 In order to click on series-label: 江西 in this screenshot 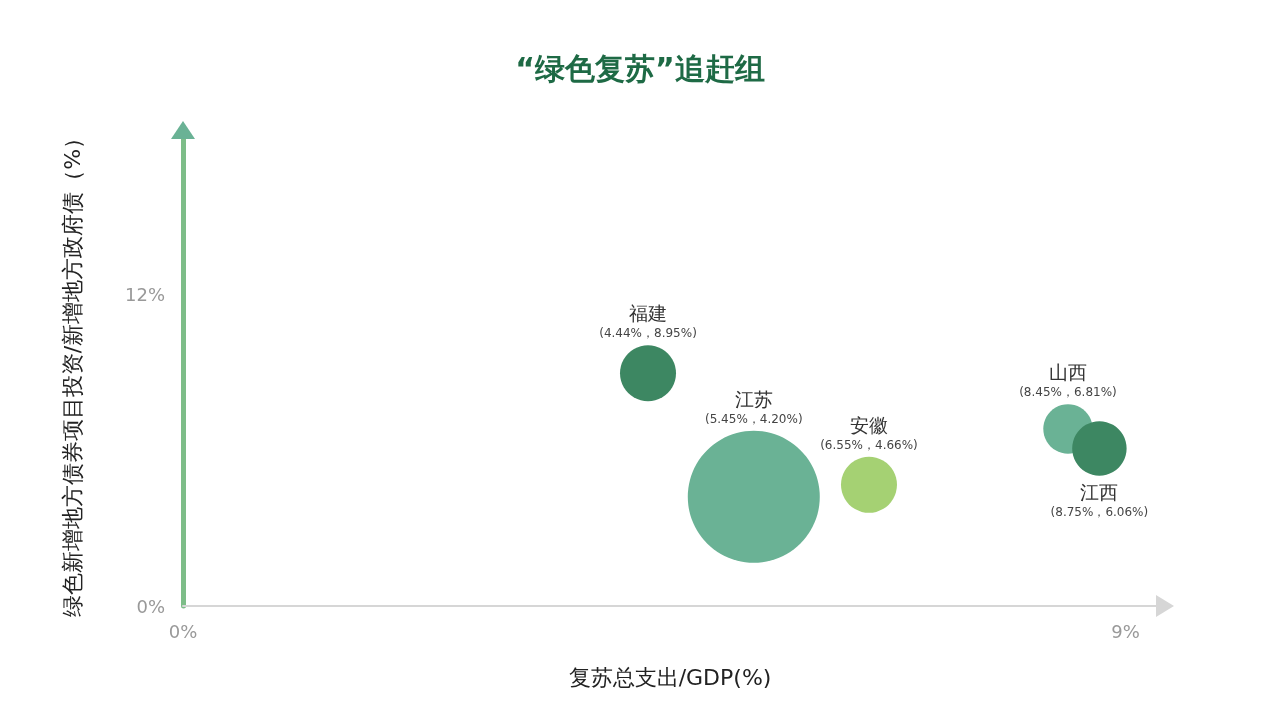, I will do `click(1099, 491)`.